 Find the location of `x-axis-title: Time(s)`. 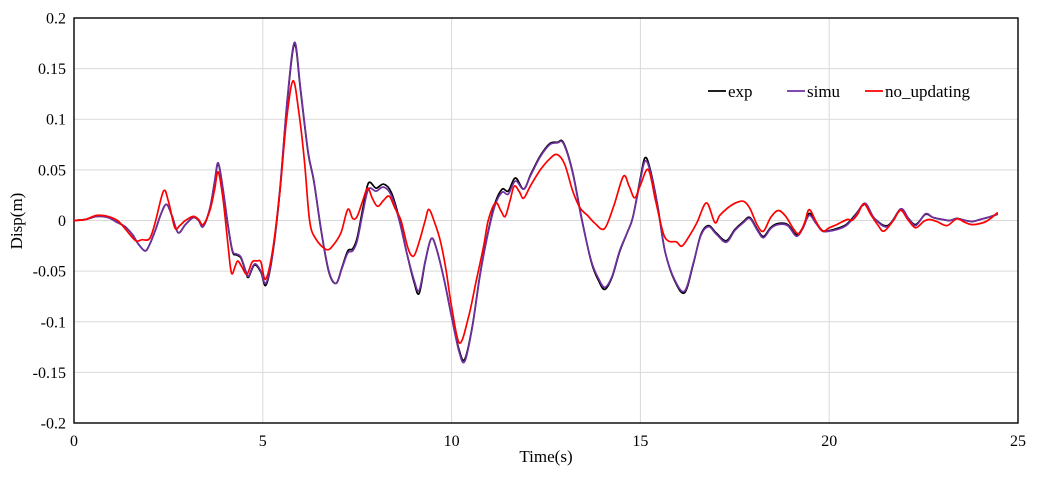

x-axis-title: Time(s) is located at coordinates (545, 456).